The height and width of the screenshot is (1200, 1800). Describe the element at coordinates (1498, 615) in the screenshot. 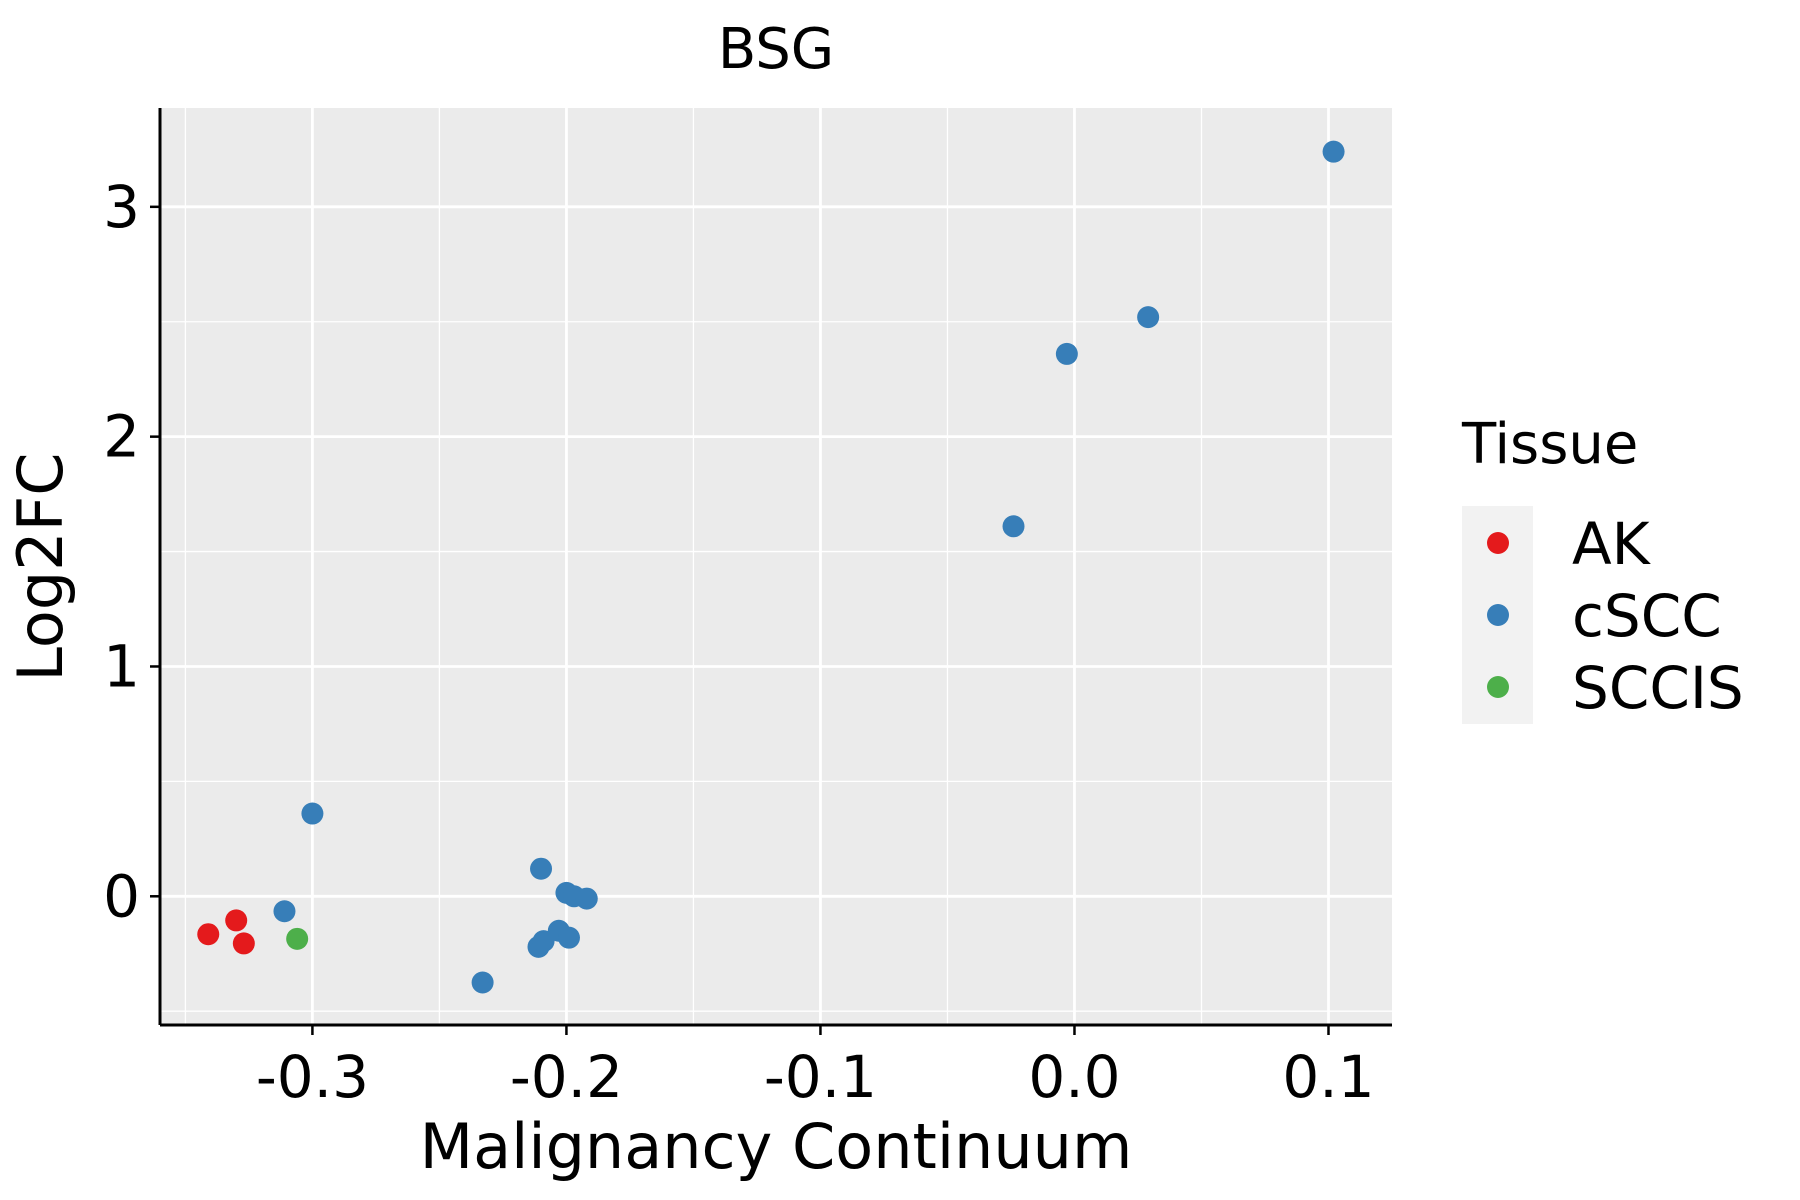

I see `legend-key-cscc` at that location.